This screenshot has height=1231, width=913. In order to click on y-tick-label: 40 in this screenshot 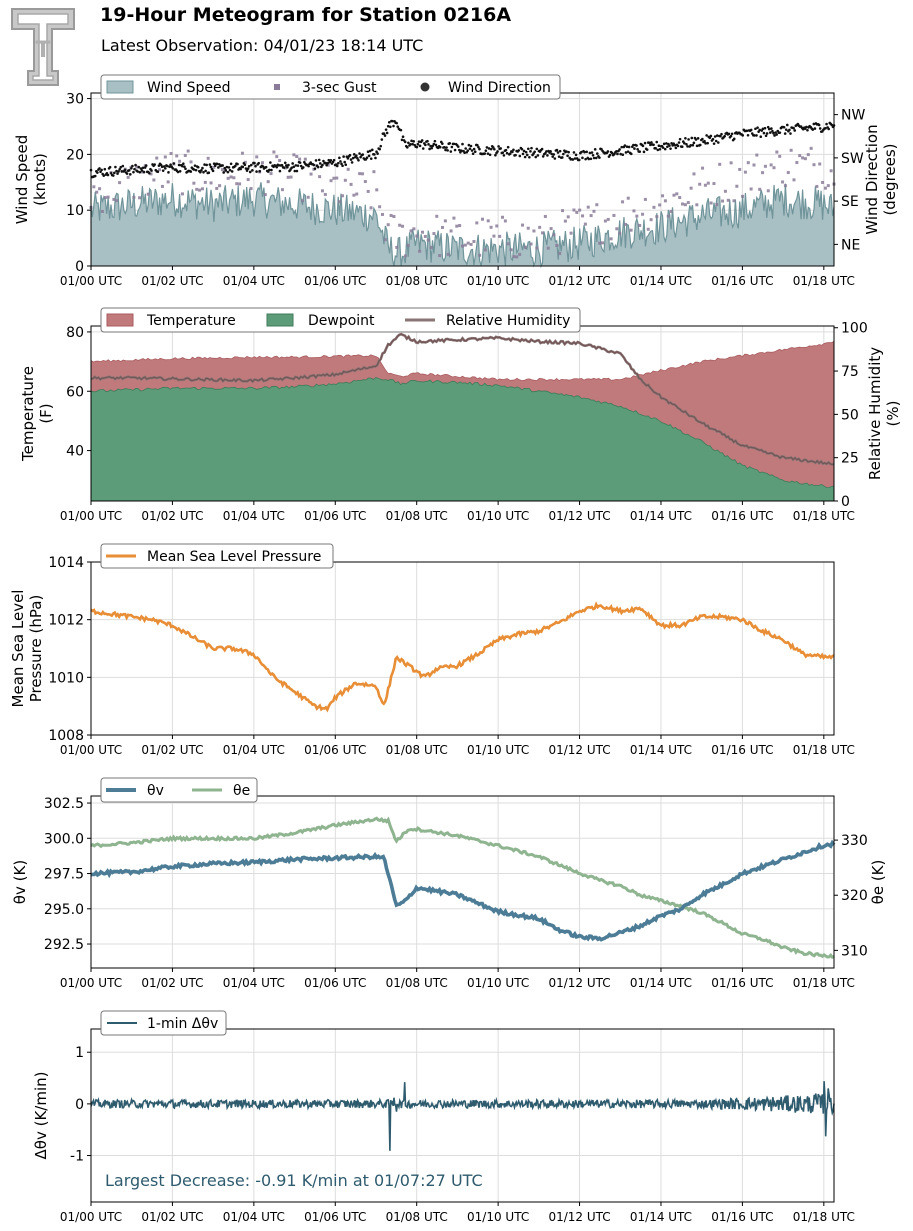, I will do `click(75, 452)`.